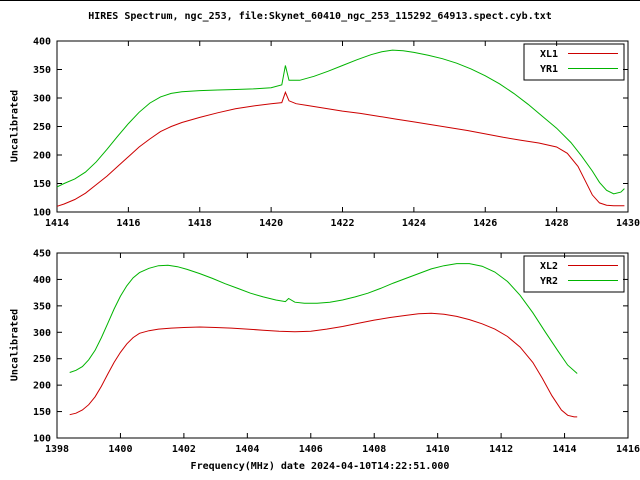 This screenshot has width=640, height=480. What do you see at coordinates (485, 223) in the screenshot?
I see `x-tick-label: 1426` at bounding box center [485, 223].